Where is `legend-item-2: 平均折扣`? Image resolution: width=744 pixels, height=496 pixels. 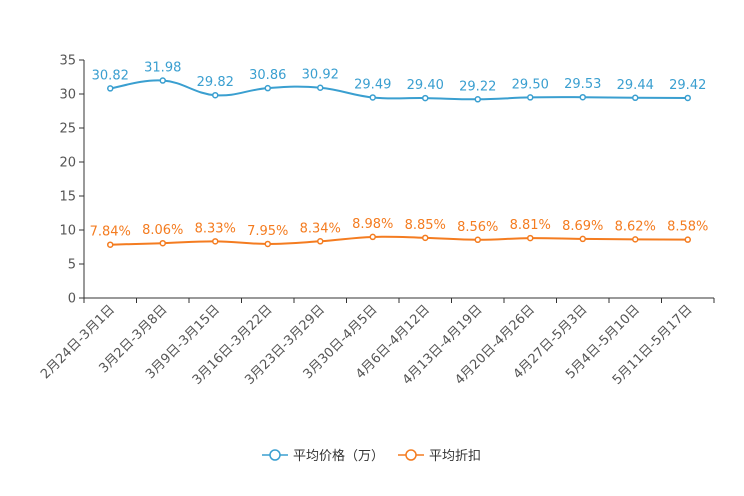 legend-item-2: 平均折扣 is located at coordinates (439, 456).